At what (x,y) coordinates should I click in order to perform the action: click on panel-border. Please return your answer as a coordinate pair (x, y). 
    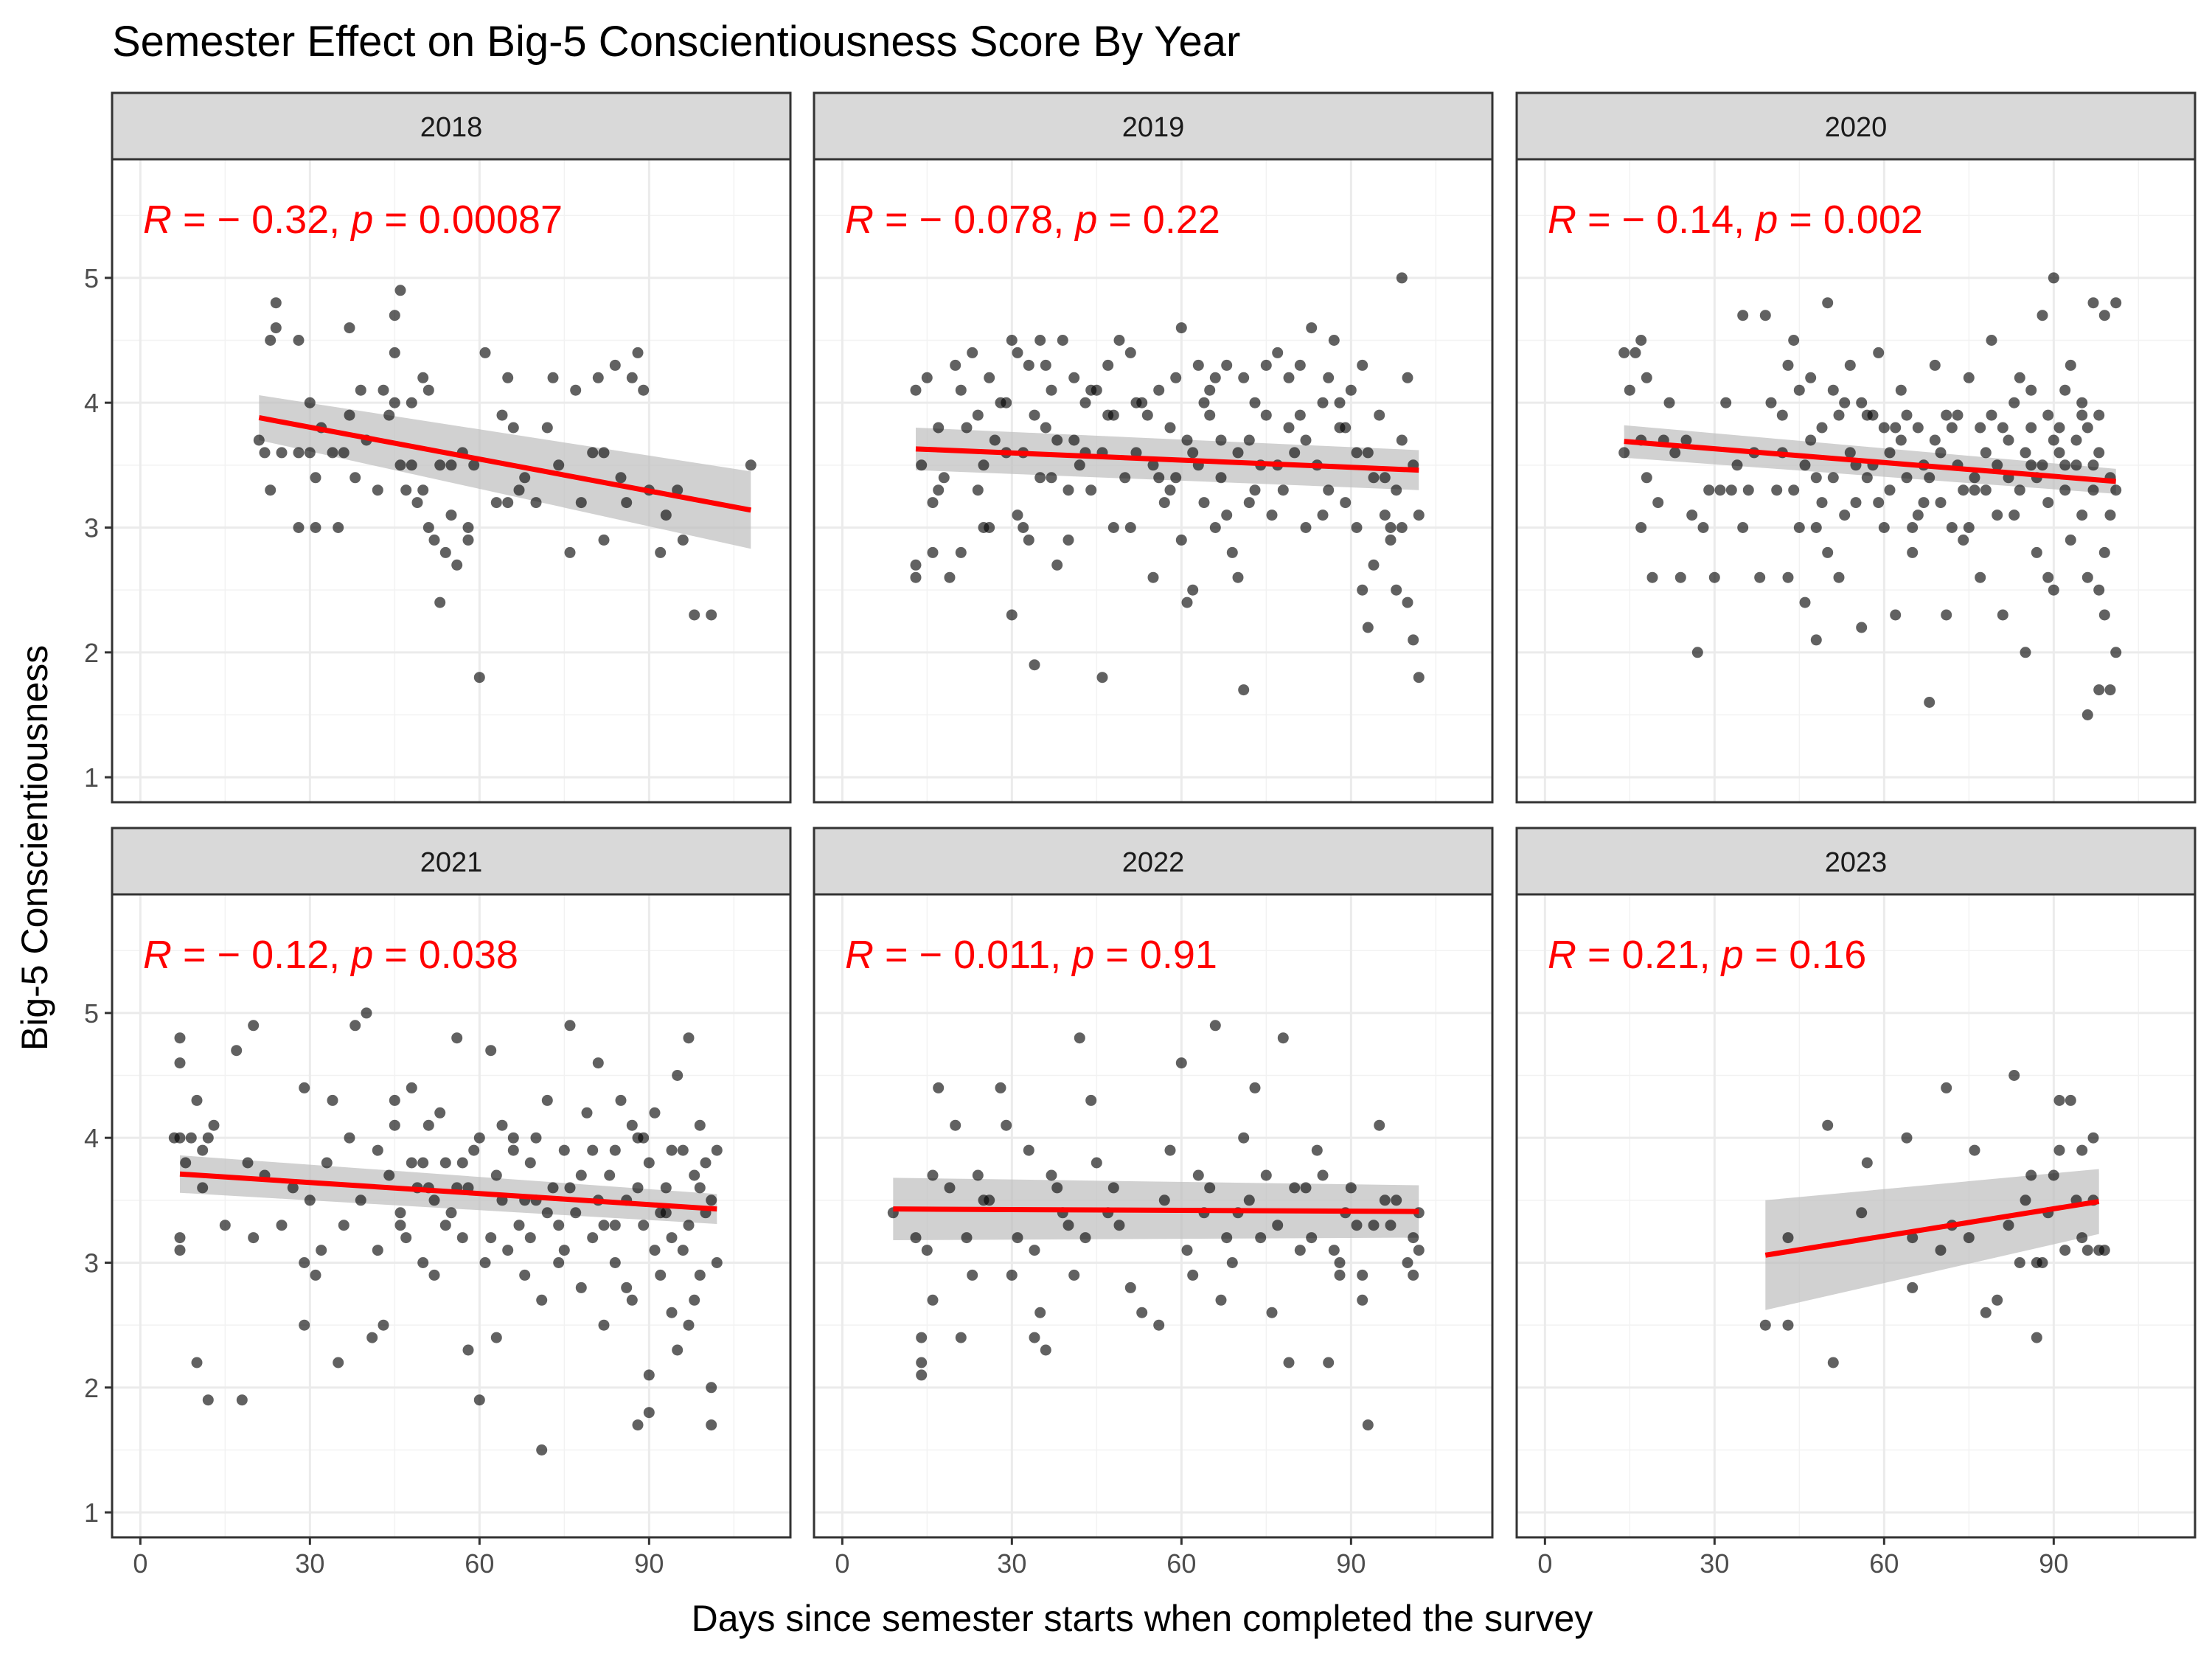
    Looking at the image, I should click on (451, 1216).